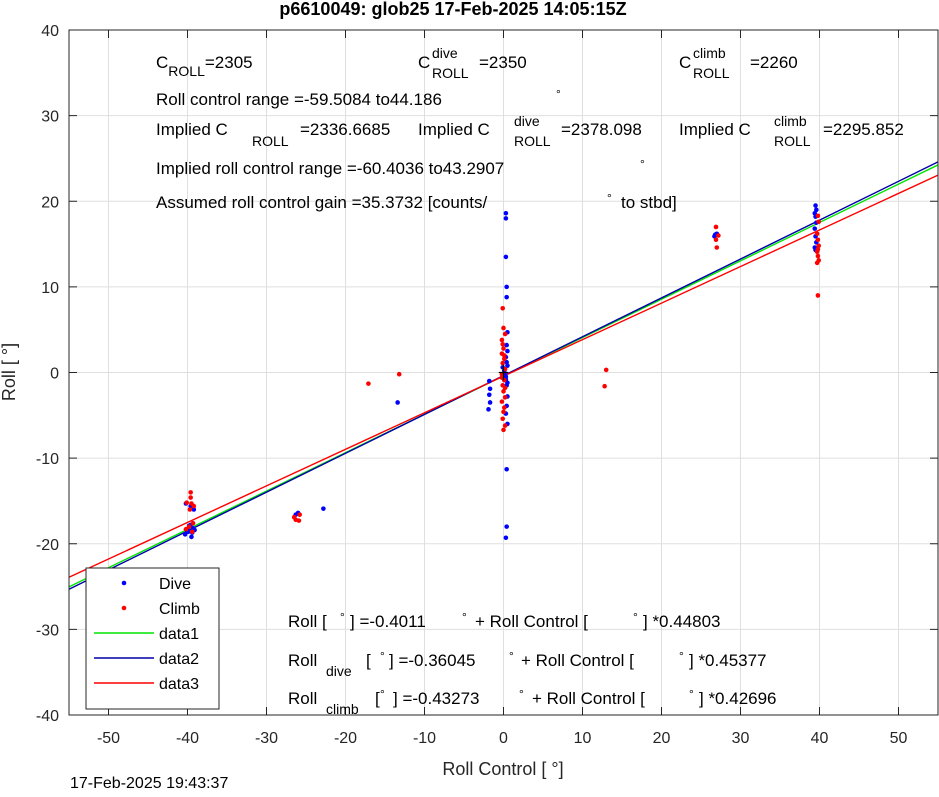 This screenshot has height=797, width=939. What do you see at coordinates (175, 584) in the screenshot?
I see `legend-label-dive: Dive` at bounding box center [175, 584].